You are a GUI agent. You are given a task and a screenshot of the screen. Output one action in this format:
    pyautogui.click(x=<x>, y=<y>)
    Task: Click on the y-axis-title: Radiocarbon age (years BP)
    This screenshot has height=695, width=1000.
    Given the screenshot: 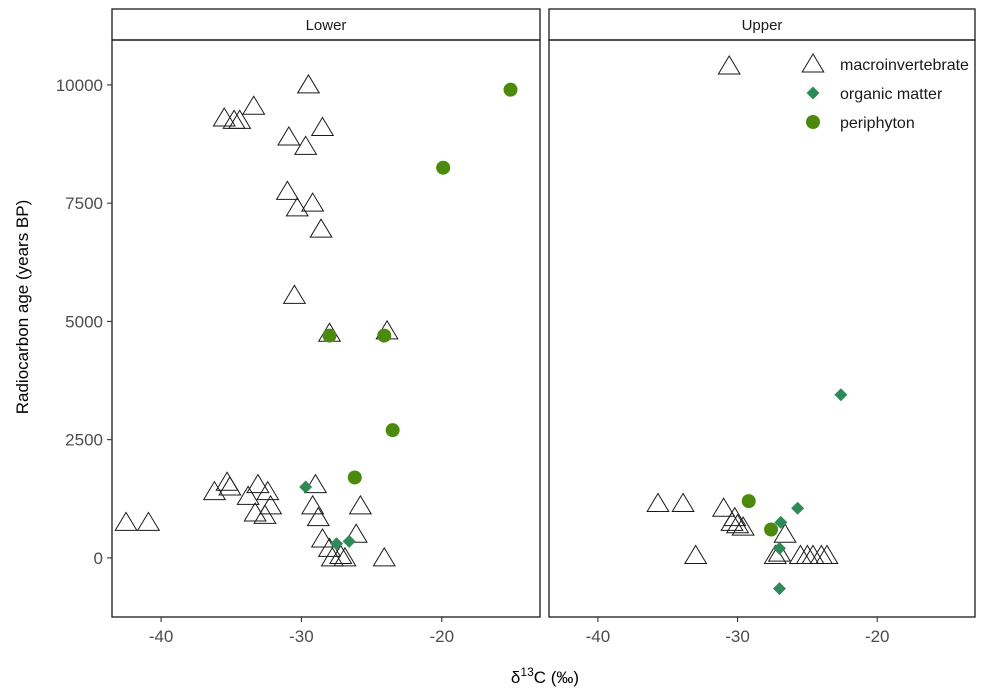 What is the action you would take?
    pyautogui.click(x=22, y=307)
    